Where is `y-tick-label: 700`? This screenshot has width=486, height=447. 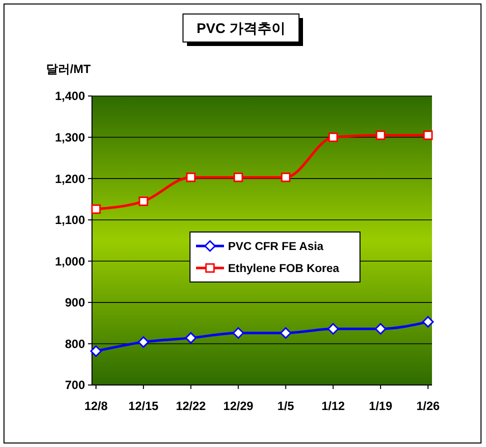
y-tick-label: 700 is located at coordinates (75, 385).